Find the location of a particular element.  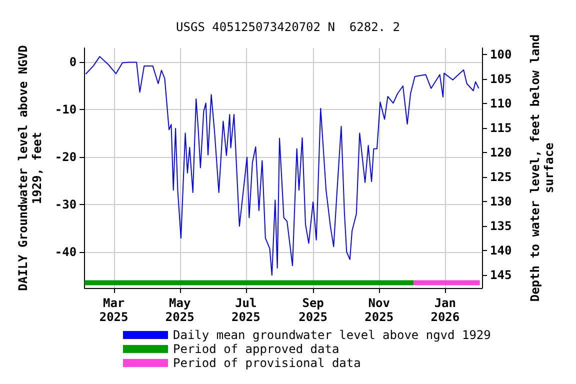

y-tick-label: -10 is located at coordinates (65, 109).